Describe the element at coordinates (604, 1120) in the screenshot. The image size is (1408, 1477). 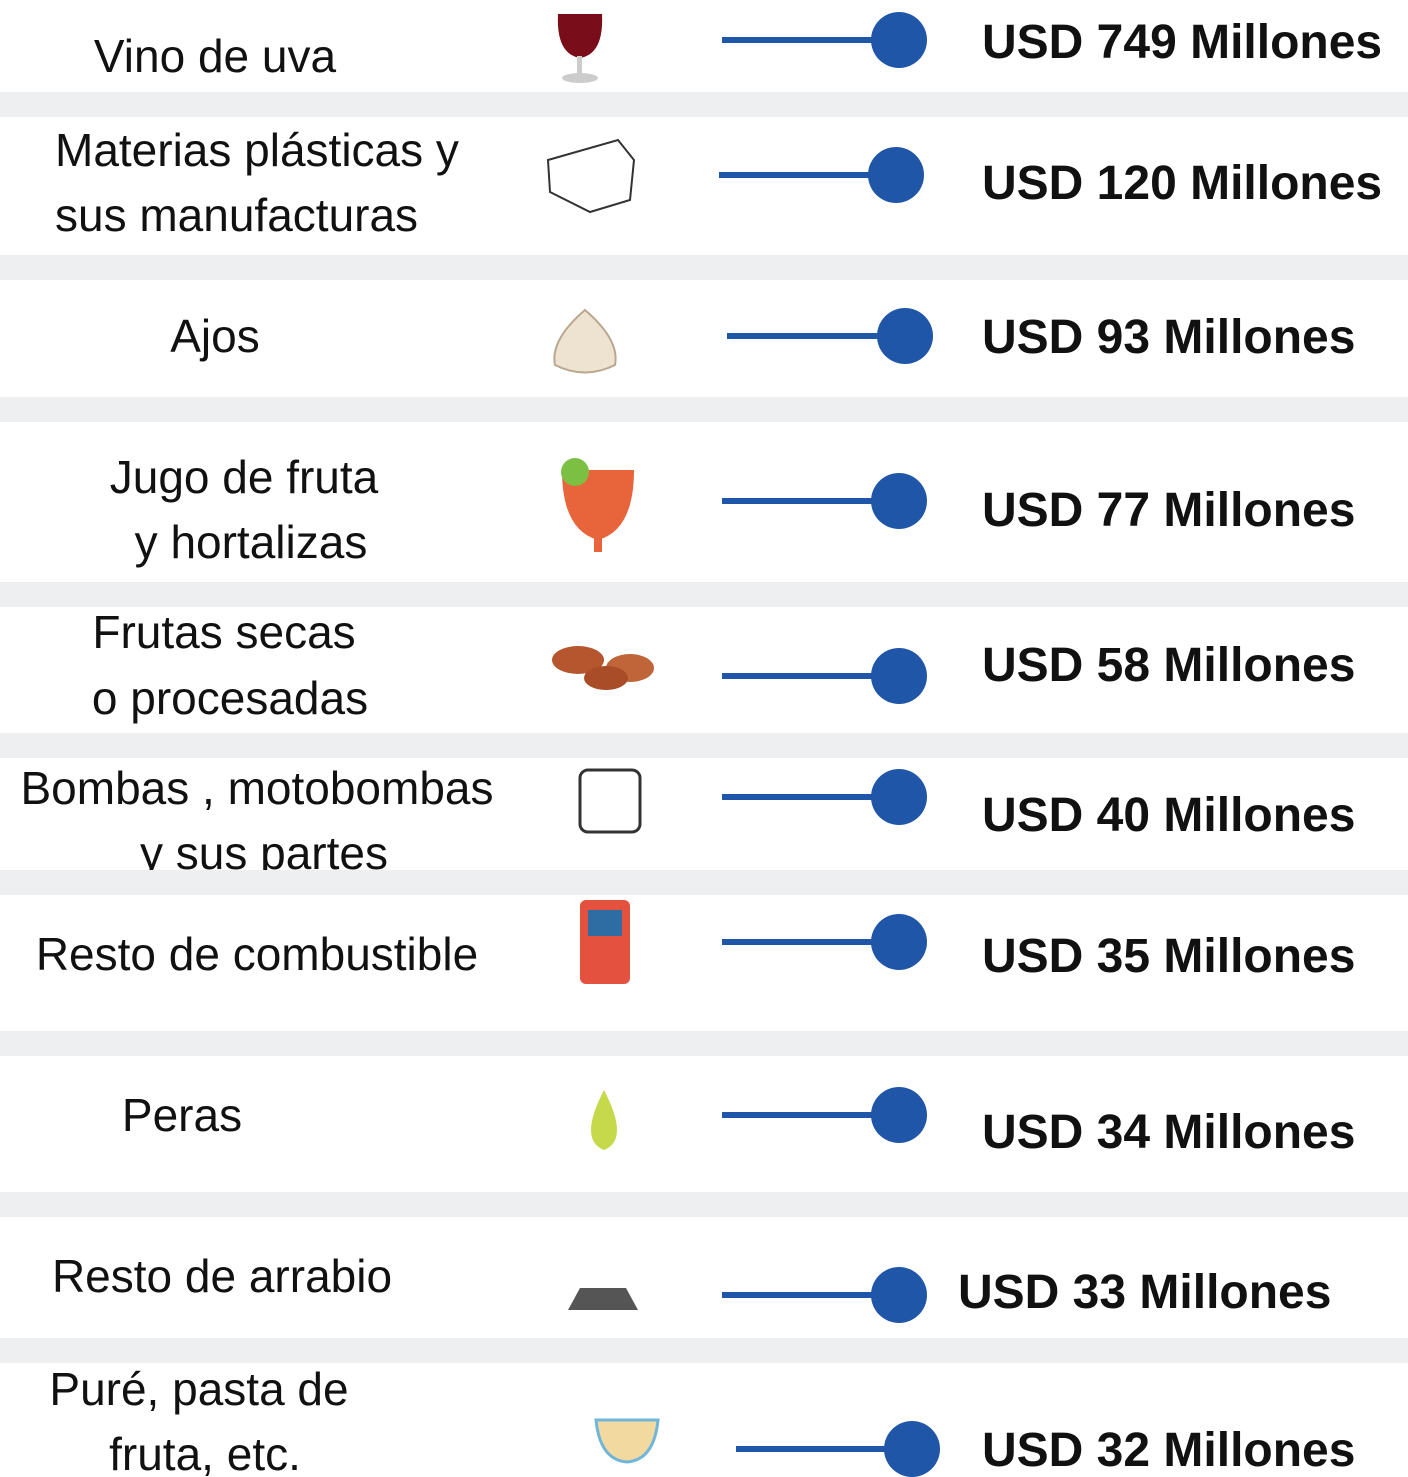
I see `pear-icon` at that location.